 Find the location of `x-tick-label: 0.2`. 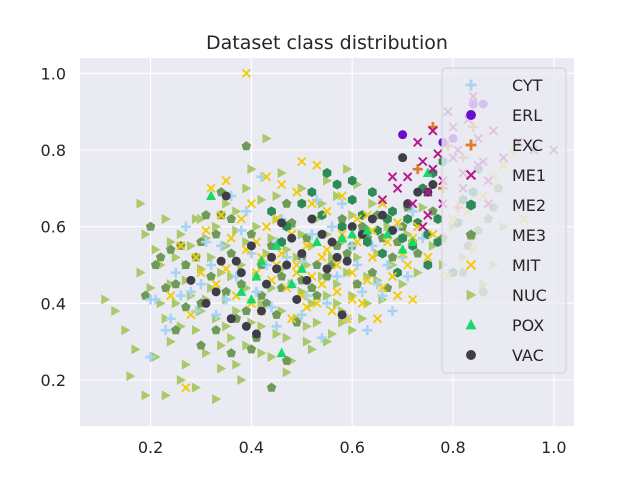

x-tick-label: 0.2 is located at coordinates (150, 447).